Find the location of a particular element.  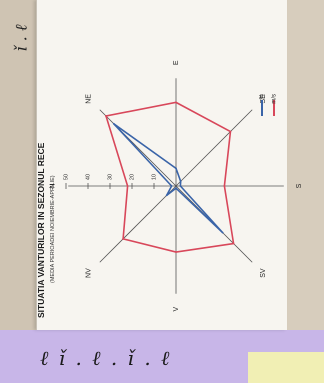

data-point-ms-e is located at coordinates (176, 102).